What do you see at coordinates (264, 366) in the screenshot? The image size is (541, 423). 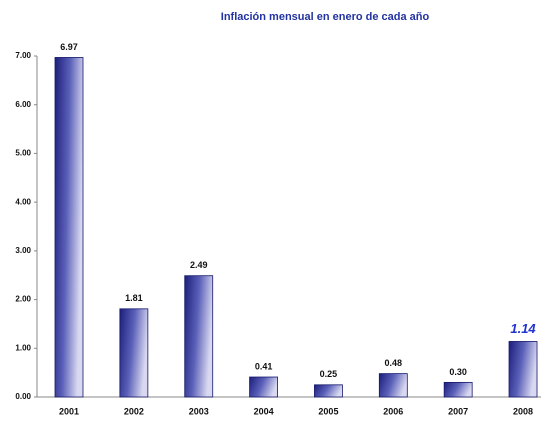 I see `data-label: 0.41` at bounding box center [264, 366].